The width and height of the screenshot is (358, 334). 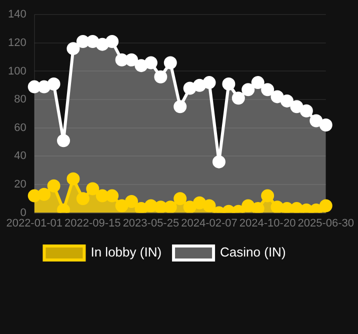 I want to click on legend-label: Casino (IN), so click(x=253, y=252).